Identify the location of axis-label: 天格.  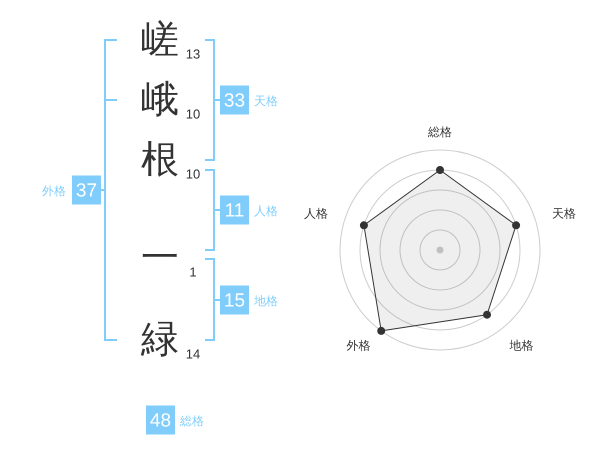
(564, 213).